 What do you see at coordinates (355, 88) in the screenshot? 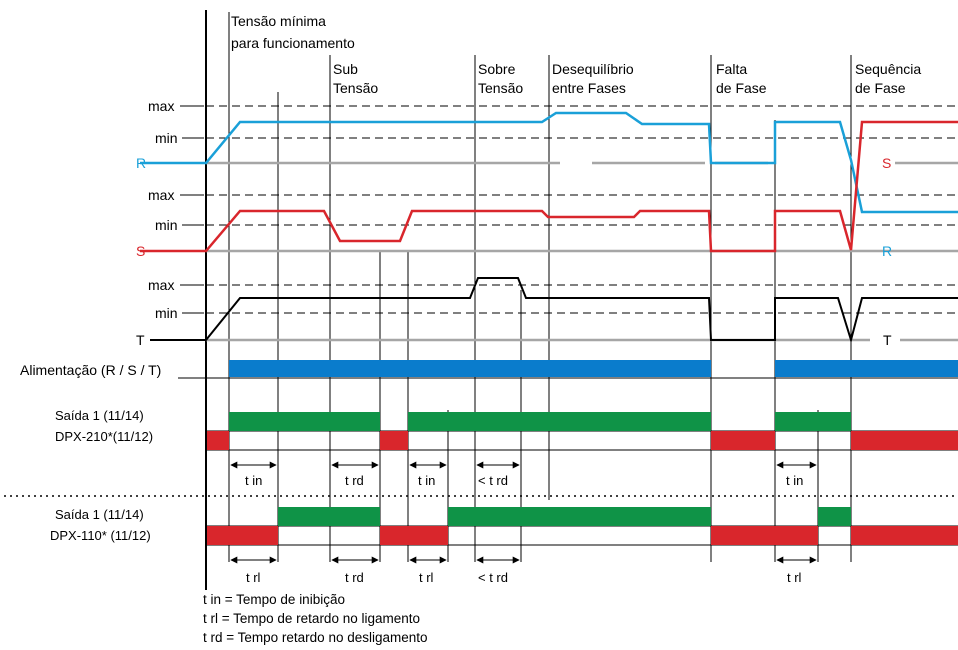
I see `event-under-l2: Tensão` at bounding box center [355, 88].